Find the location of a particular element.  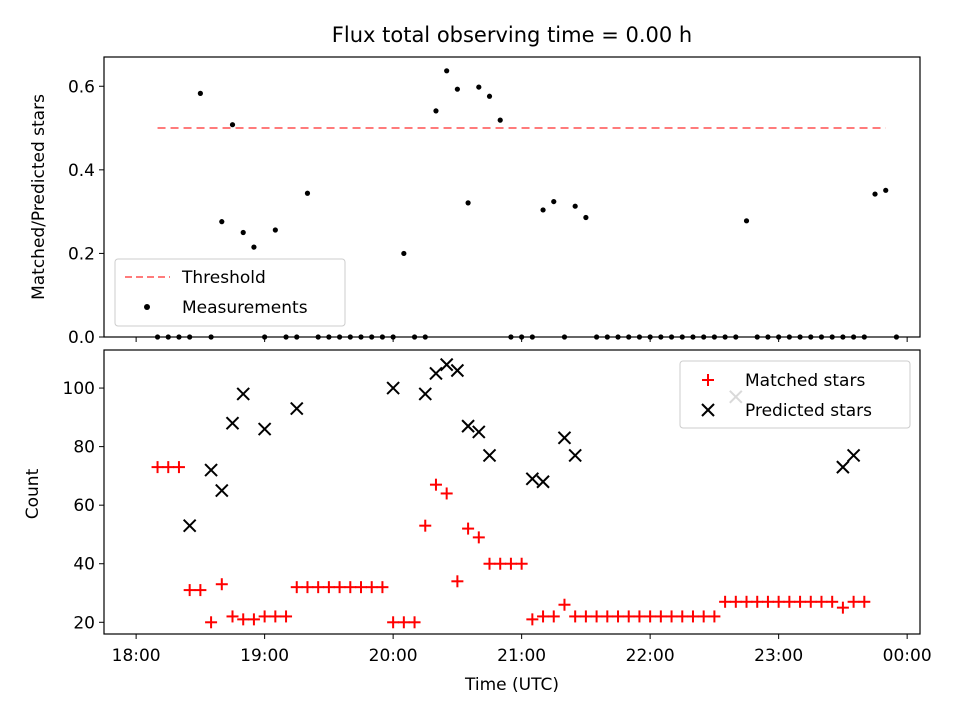

bottom-ytick-label: 20 is located at coordinates (84, 623).